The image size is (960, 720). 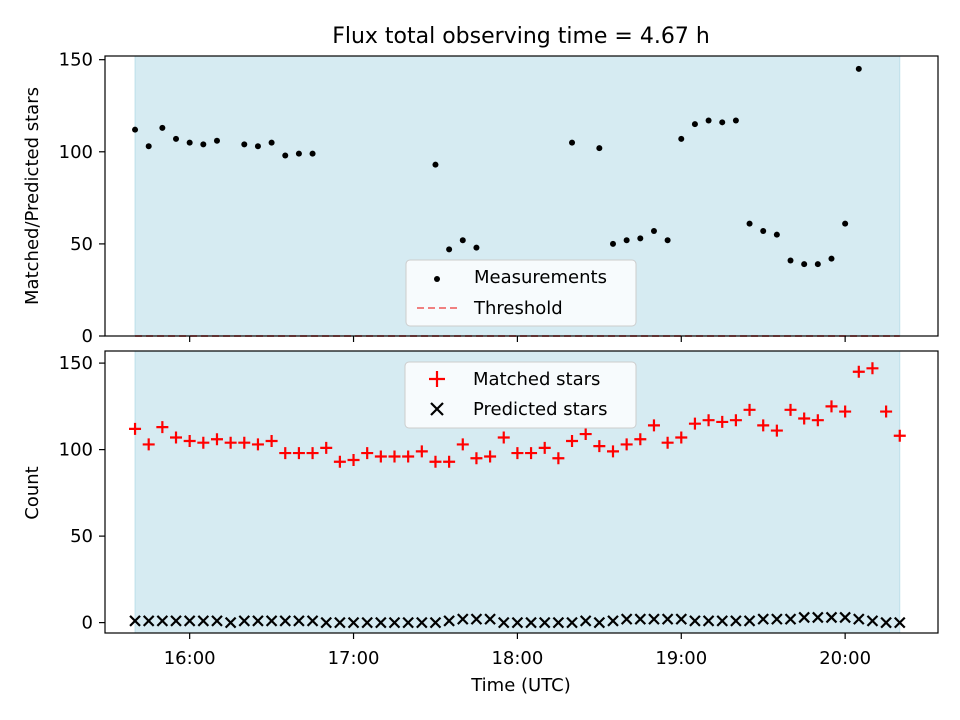 What do you see at coordinates (845, 658) in the screenshot?
I see `x-tick-label: 20:00` at bounding box center [845, 658].